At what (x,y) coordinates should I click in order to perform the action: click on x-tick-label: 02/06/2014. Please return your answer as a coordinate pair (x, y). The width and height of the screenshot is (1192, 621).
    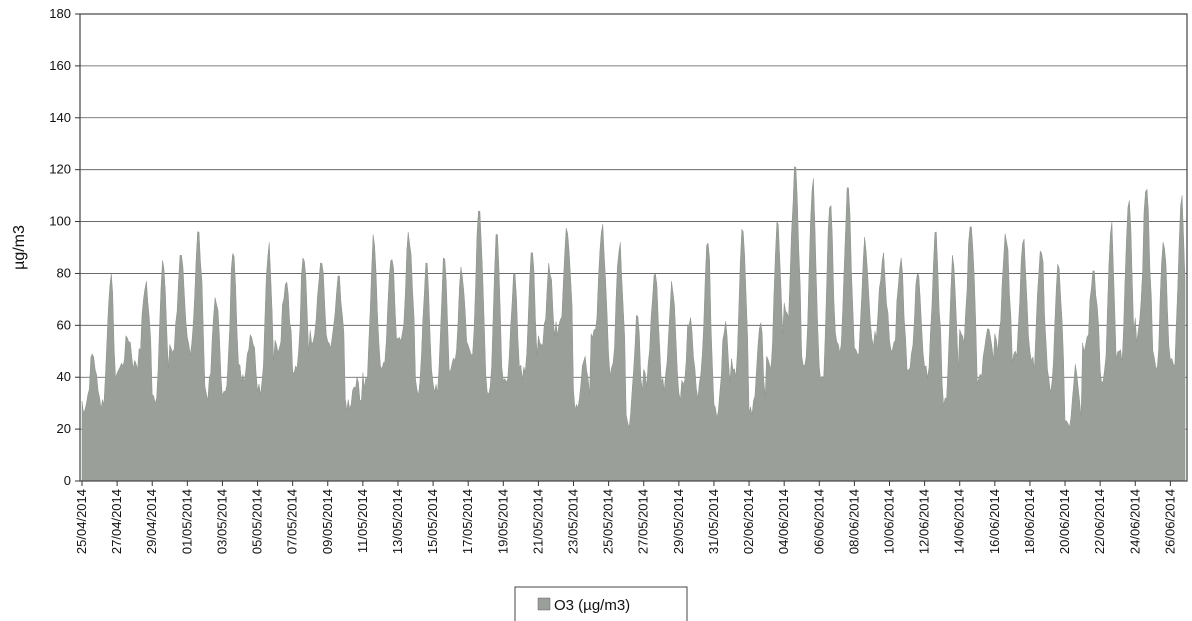
    Looking at the image, I should click on (748, 521).